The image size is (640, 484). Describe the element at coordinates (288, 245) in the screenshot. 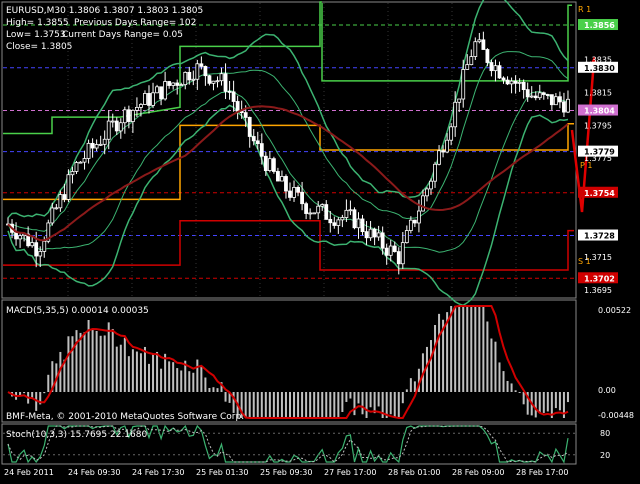

I see `range-red` at that location.